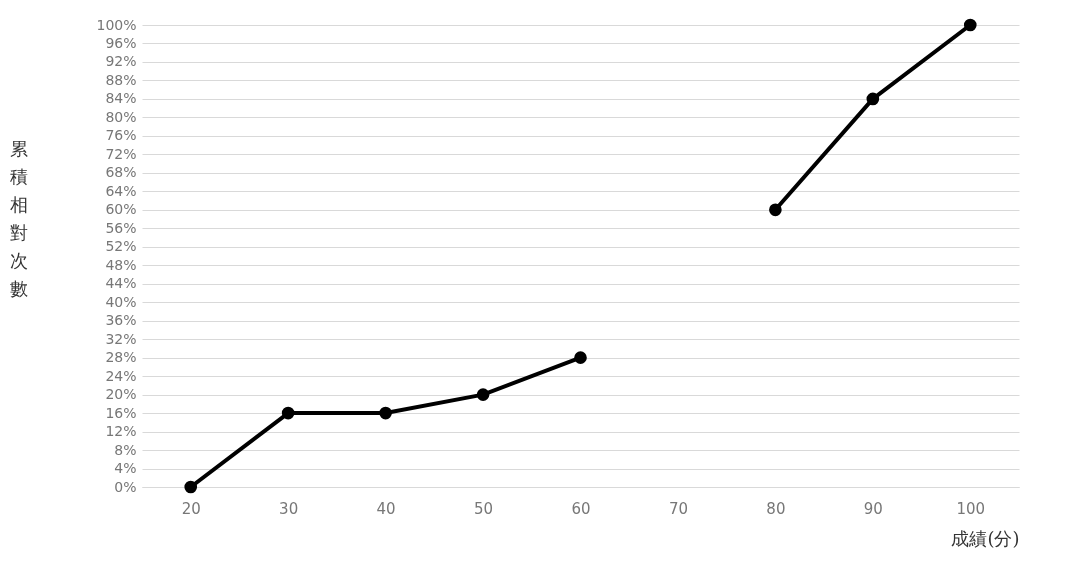  What do you see at coordinates (121, 431) in the screenshot?
I see `y-tick-label: 12%` at bounding box center [121, 431].